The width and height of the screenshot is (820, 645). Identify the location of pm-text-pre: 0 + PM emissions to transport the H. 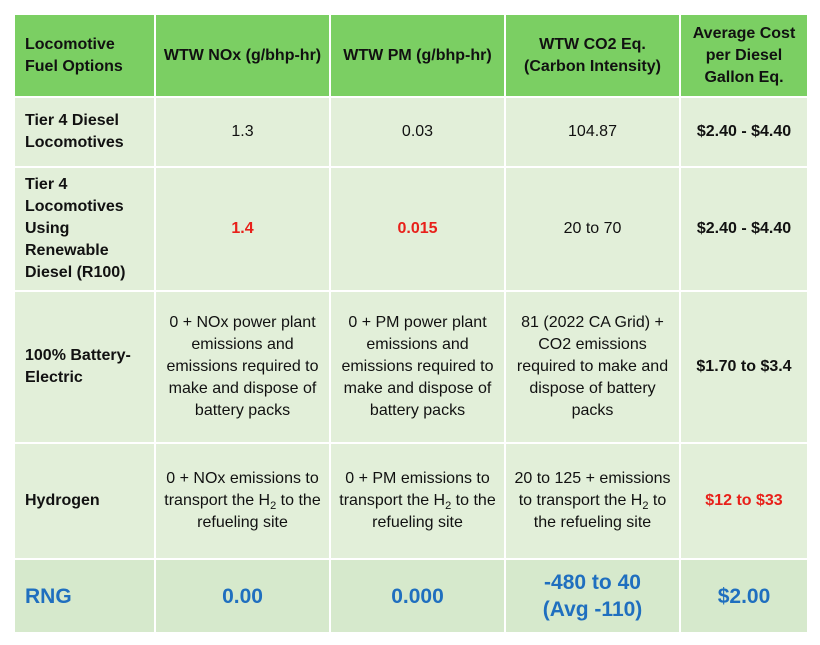
(414, 489).